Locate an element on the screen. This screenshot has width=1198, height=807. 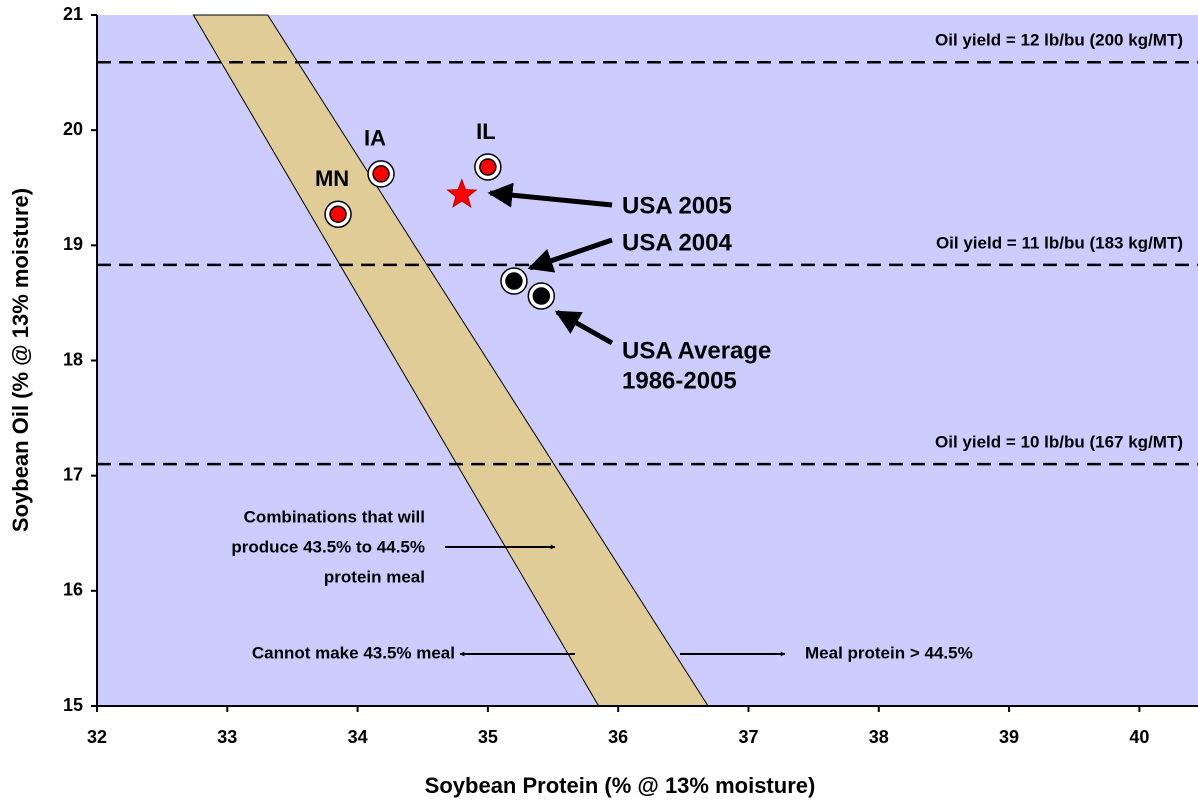
x-tick-label: 38 is located at coordinates (879, 737).